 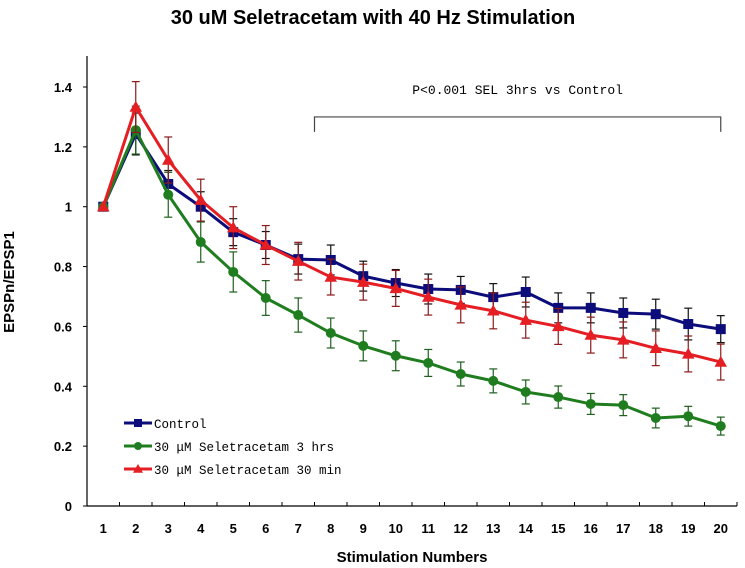 I want to click on y-tick-label: 0.2, so click(x=63, y=446).